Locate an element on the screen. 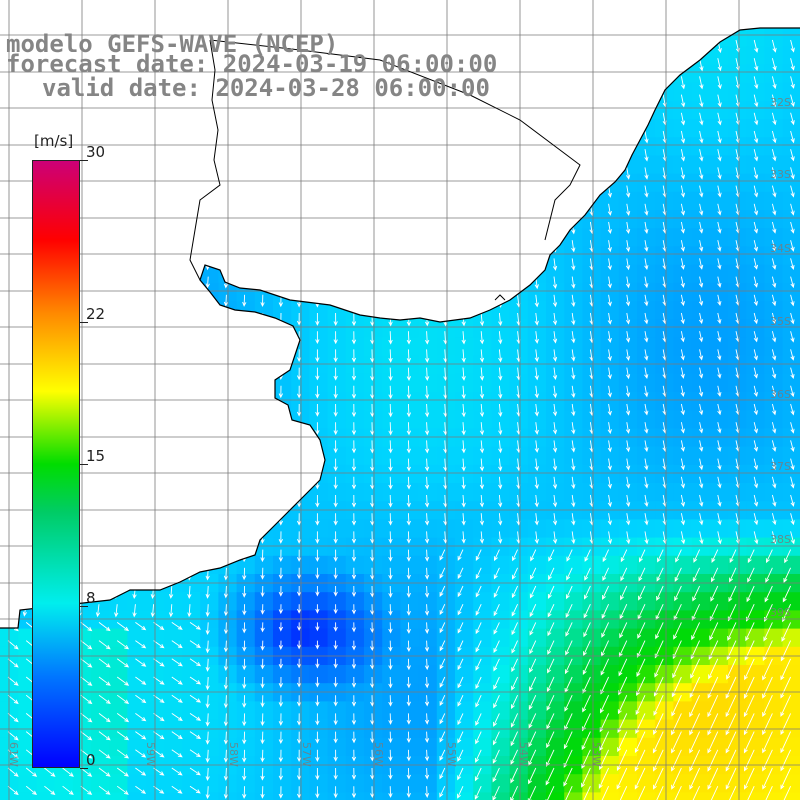 The width and height of the screenshot is (800, 800). latitude-label: 33S is located at coordinates (780, 174).